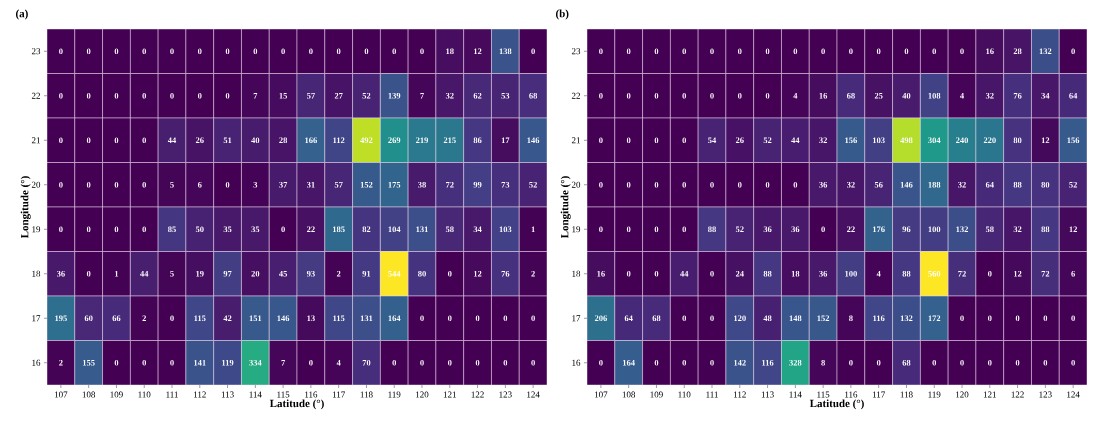 The width and height of the screenshot is (1093, 427). Describe the element at coordinates (934, 184) in the screenshot. I see `data-label: 188` at that location.